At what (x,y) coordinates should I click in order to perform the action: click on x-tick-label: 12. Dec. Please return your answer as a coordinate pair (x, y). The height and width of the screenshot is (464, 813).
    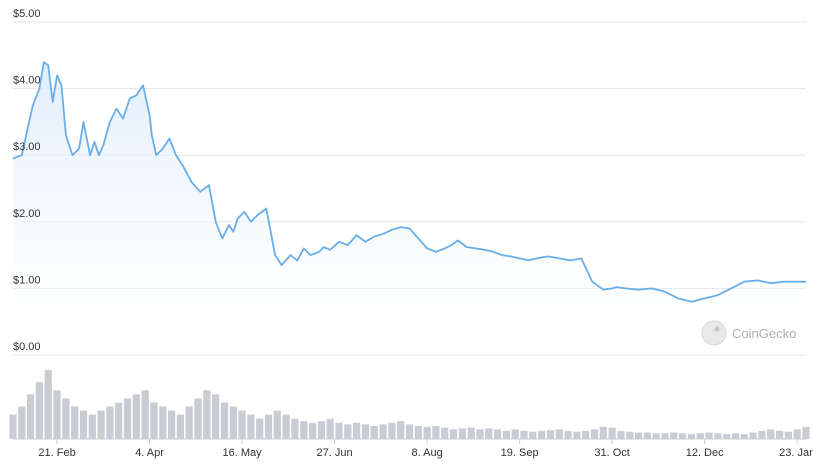
    Looking at the image, I should click on (705, 453).